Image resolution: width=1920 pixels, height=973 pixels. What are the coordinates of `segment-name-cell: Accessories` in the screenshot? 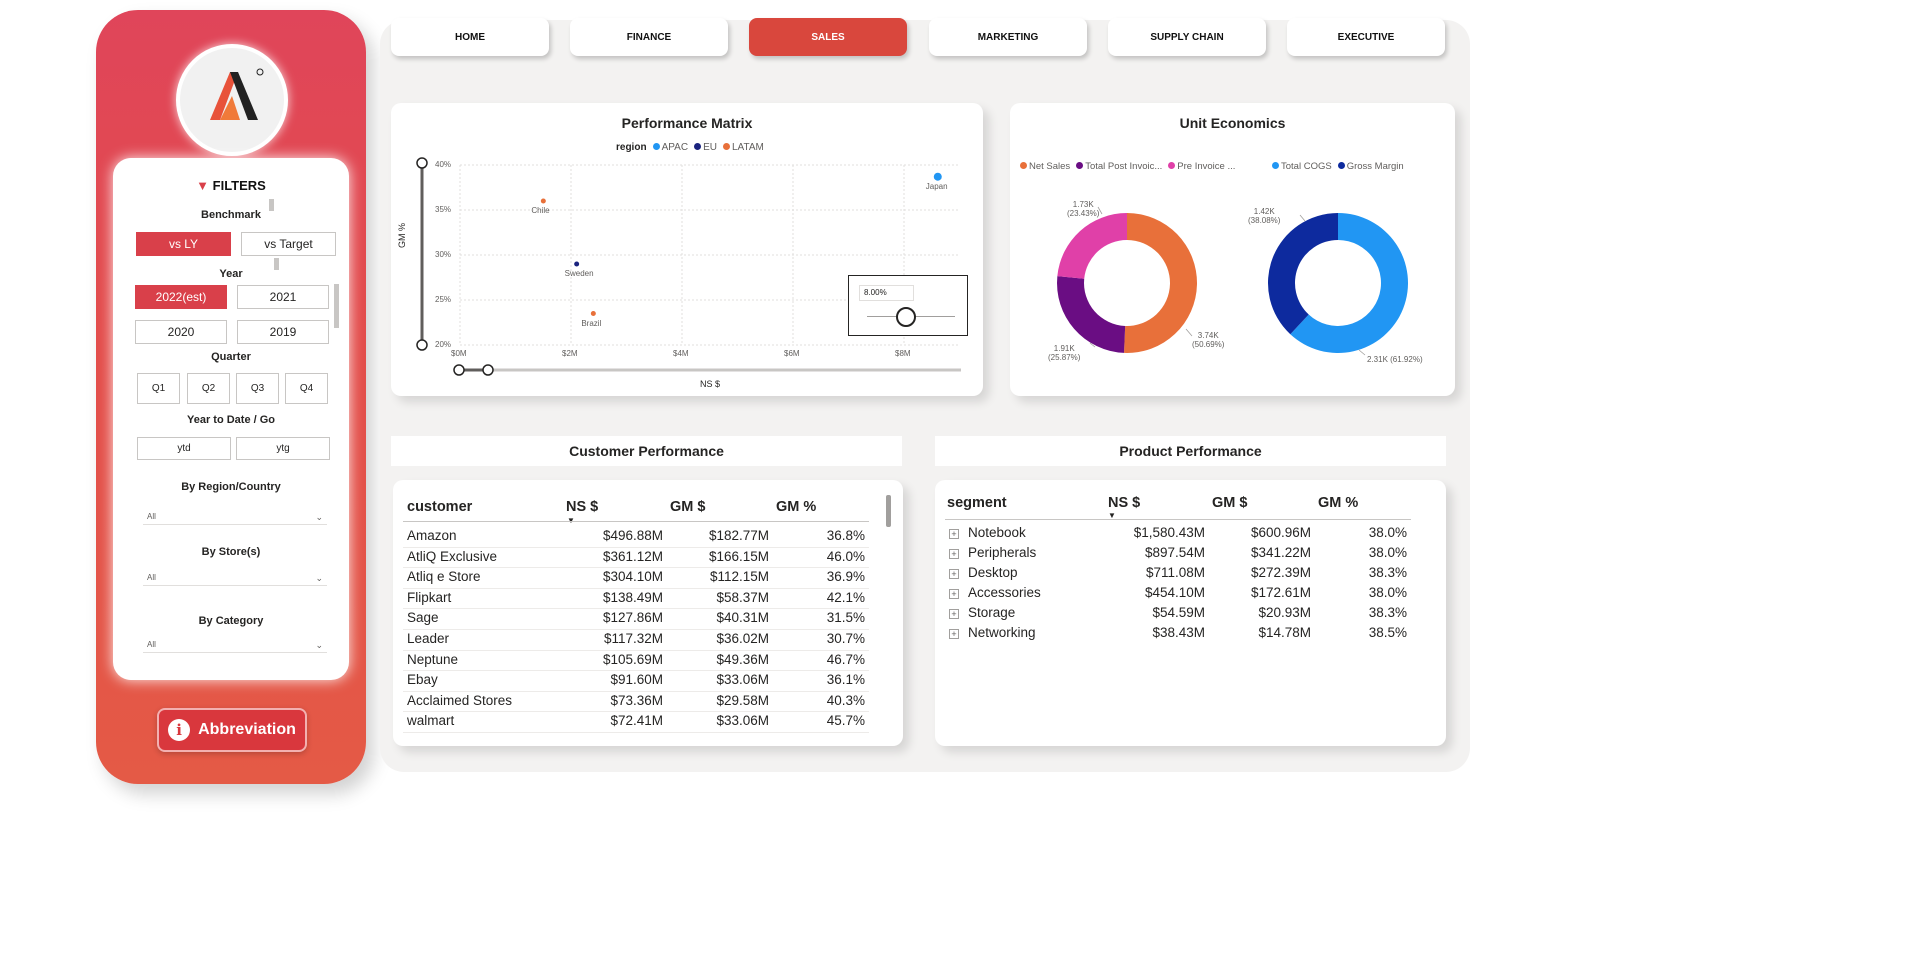 It's located at (1004, 592).